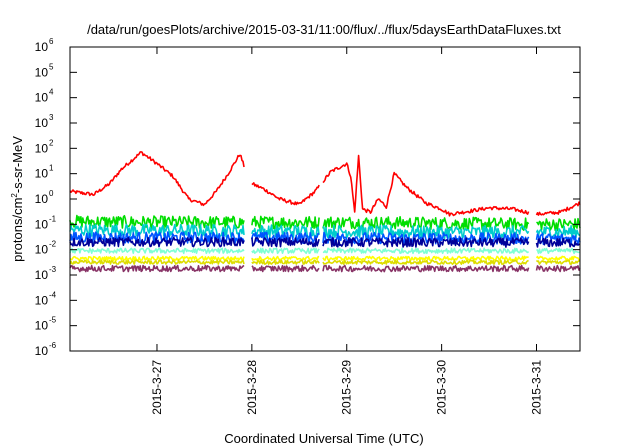 This screenshot has width=640, height=448. What do you see at coordinates (51, 66) in the screenshot?
I see `y-tick-exponent: 5` at bounding box center [51, 66].